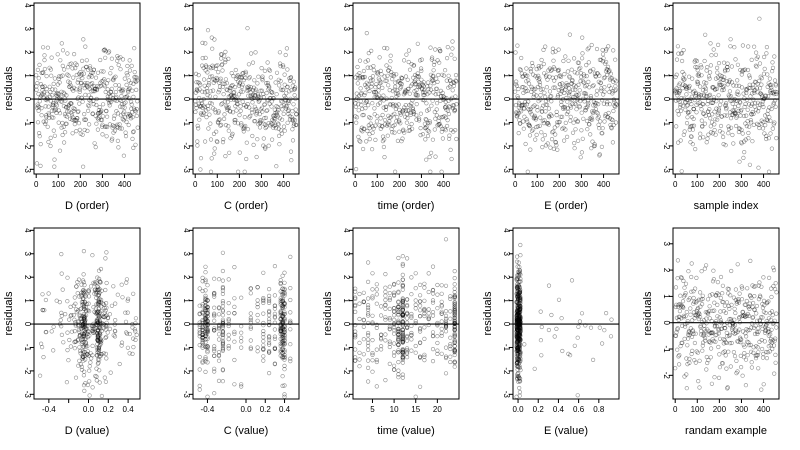 The height and width of the screenshot is (450, 800). Describe the element at coordinates (81, 184) in the screenshot. I see `x-tick-label: 200` at that location.